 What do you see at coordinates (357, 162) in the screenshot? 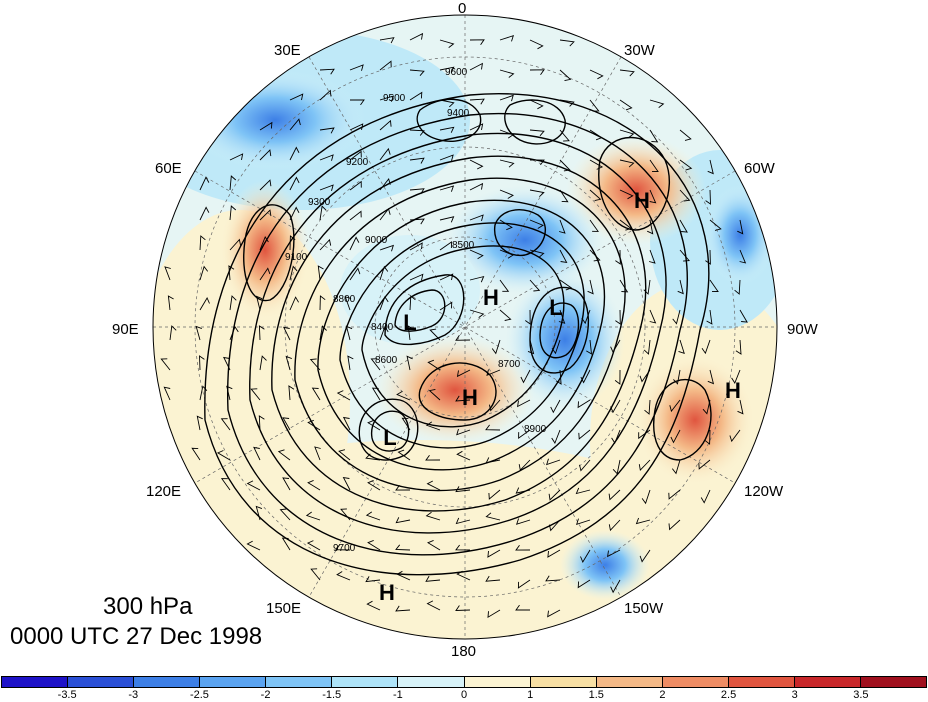
I see `contour-label: 9200` at bounding box center [357, 162].